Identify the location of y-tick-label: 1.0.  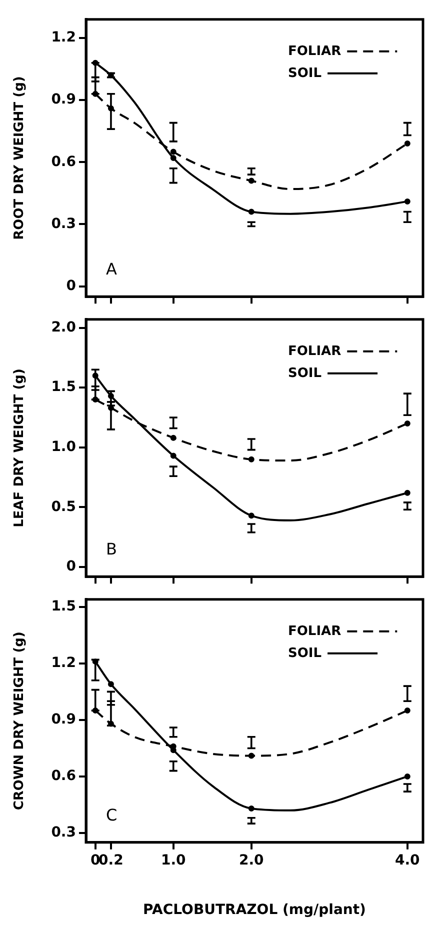
(63, 447).